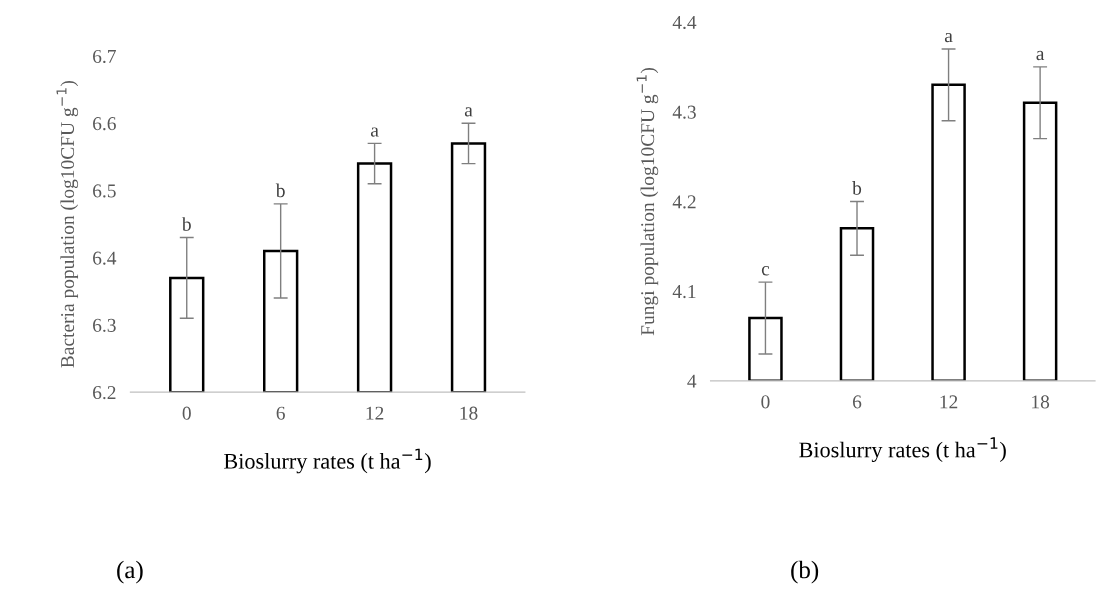 This screenshot has width=1105, height=596. I want to click on y-tick-label: 4.4, so click(684, 23).